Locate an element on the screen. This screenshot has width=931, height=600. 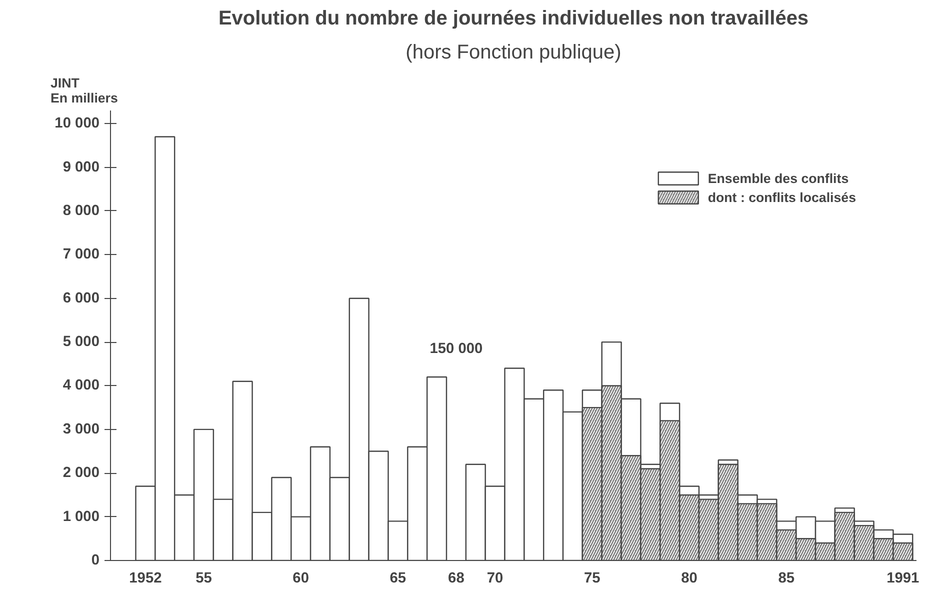
legend-label: Ensemble des conflits is located at coordinates (778, 178).